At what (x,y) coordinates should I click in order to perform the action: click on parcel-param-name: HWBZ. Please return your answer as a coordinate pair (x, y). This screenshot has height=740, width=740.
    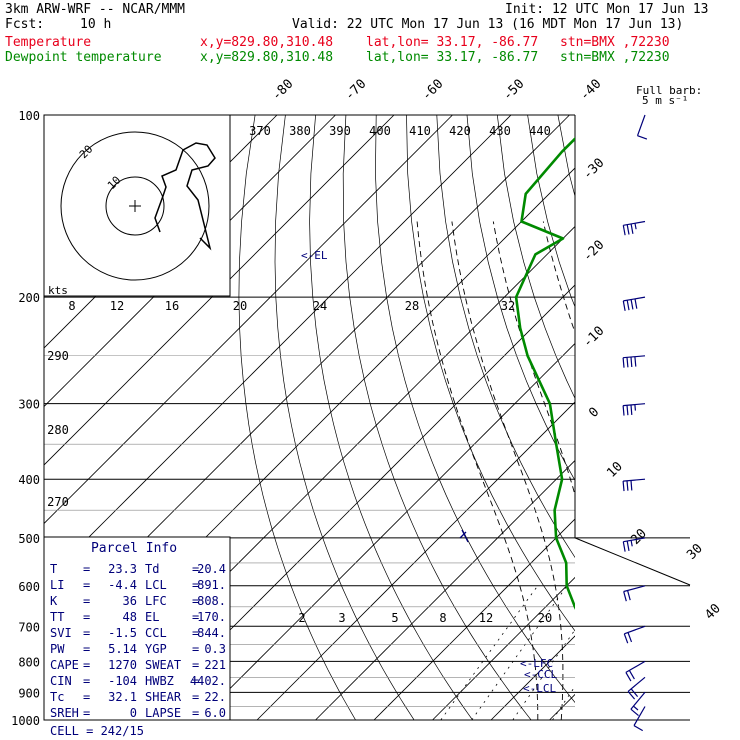
    Looking at the image, I should click on (159, 681).